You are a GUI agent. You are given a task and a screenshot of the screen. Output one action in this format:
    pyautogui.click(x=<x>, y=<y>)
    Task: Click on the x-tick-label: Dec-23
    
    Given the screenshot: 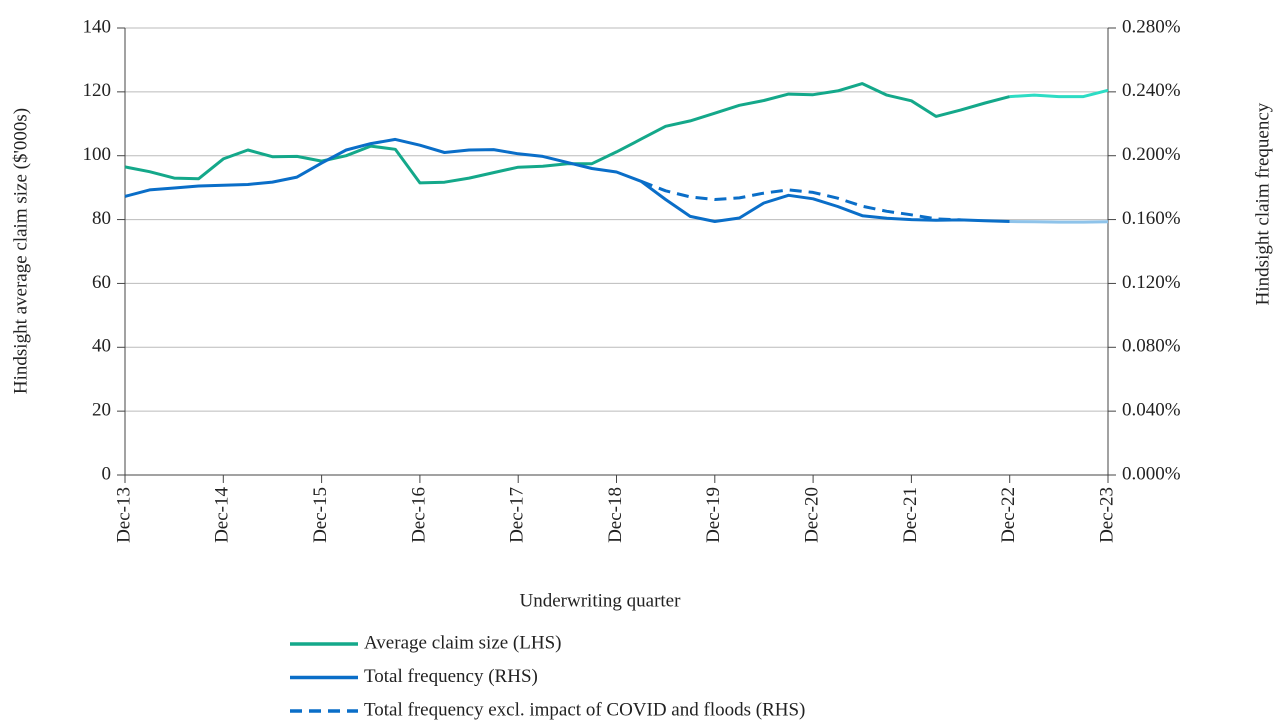 What is the action you would take?
    pyautogui.click(x=1106, y=515)
    